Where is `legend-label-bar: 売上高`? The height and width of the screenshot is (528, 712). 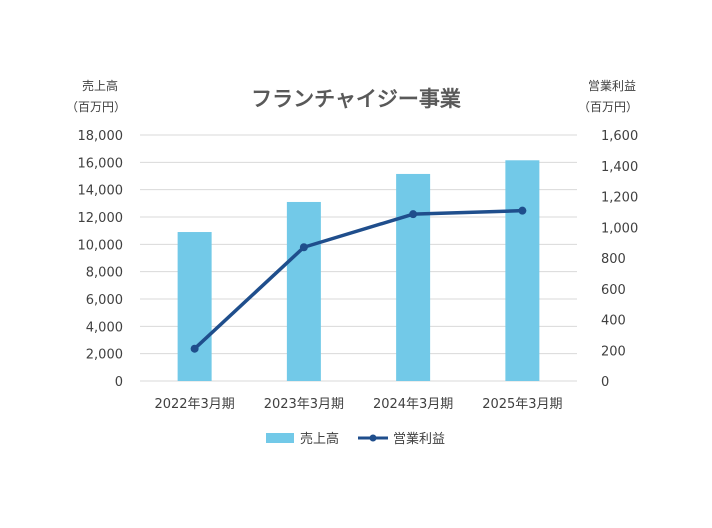 legend-label-bar: 売上高 is located at coordinates (319, 439).